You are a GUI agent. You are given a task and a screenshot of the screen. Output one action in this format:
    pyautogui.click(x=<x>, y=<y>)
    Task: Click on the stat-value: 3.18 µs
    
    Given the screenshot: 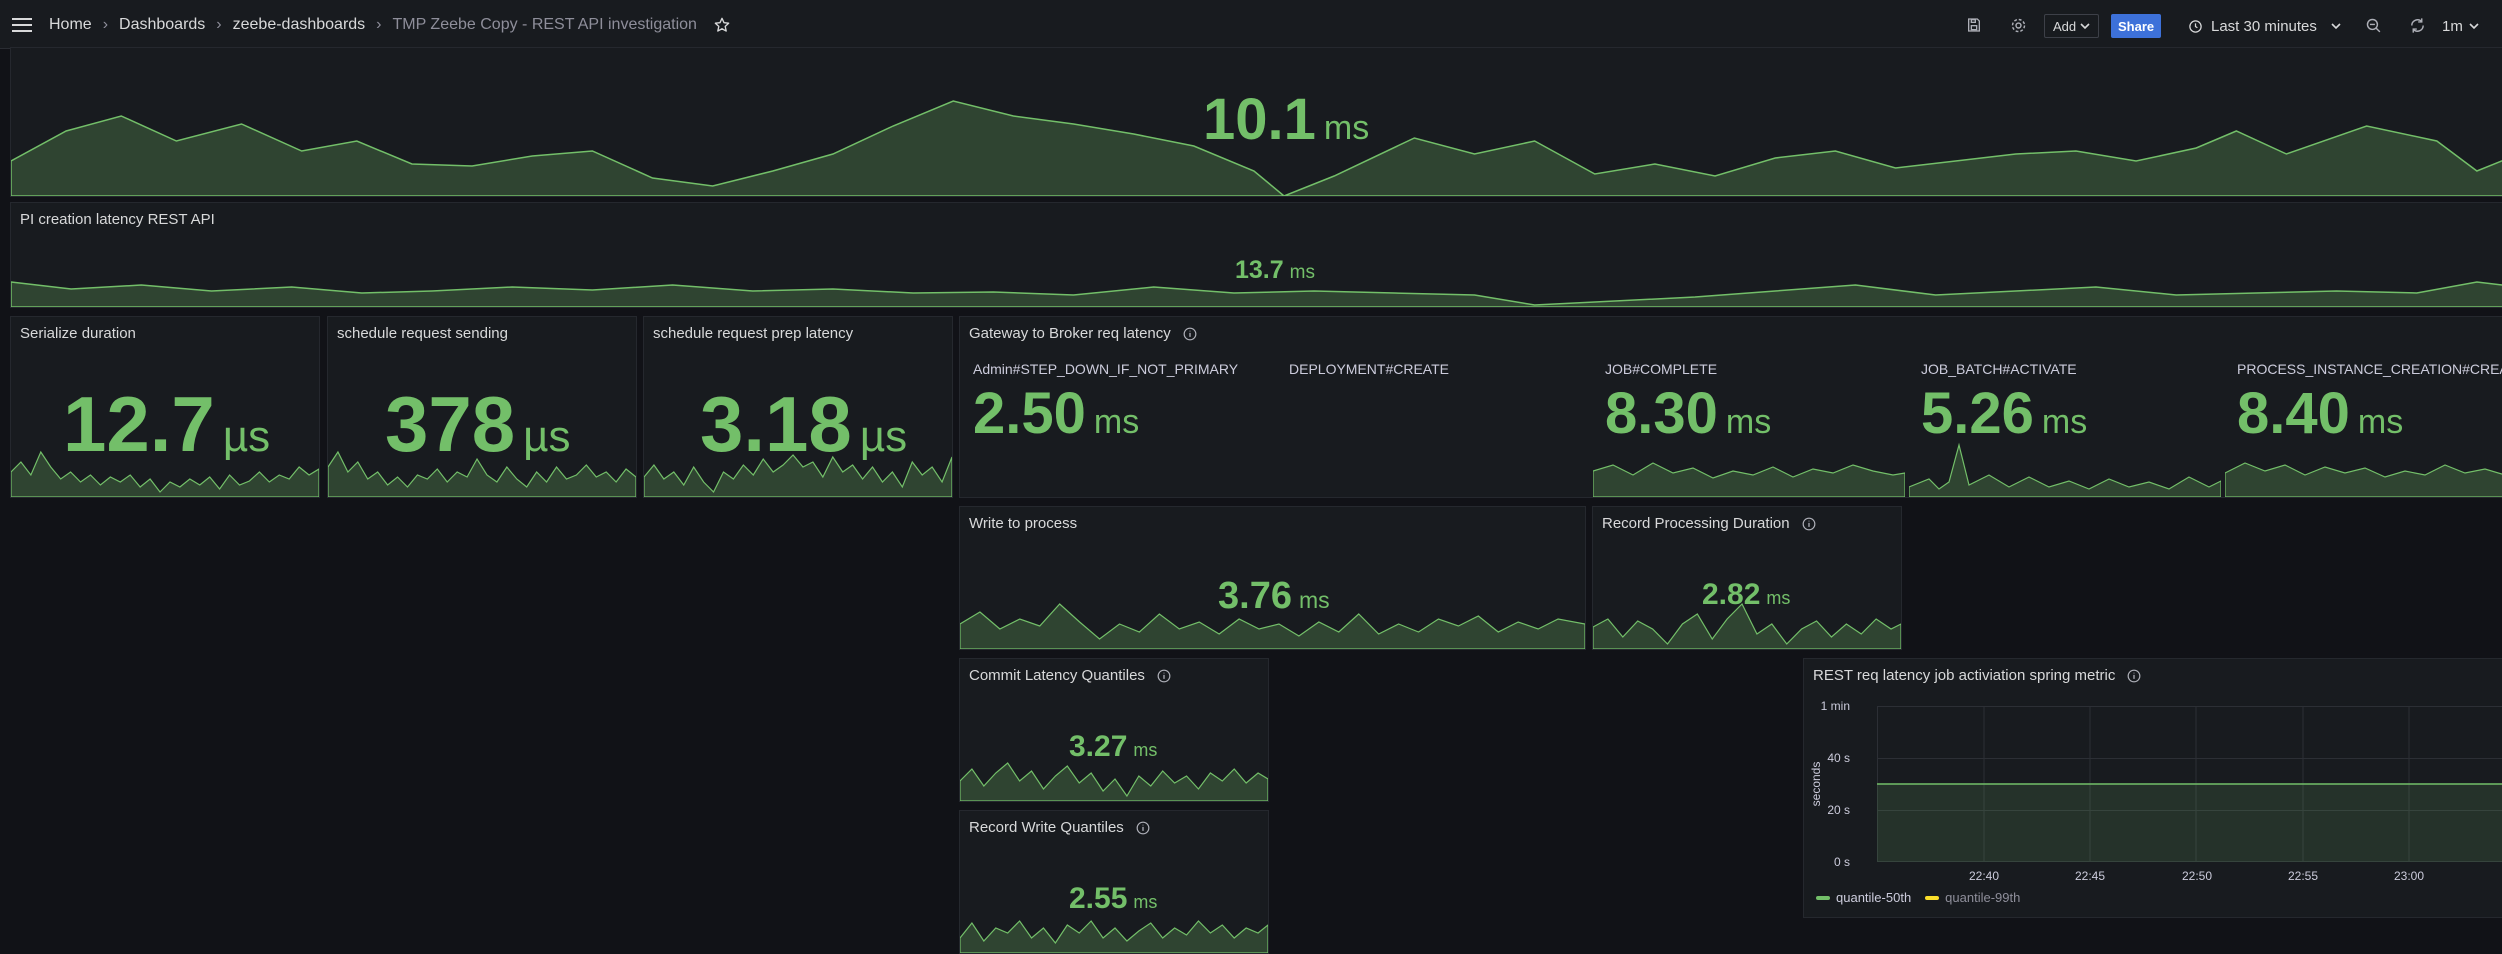 What is the action you would take?
    pyautogui.click(x=803, y=424)
    